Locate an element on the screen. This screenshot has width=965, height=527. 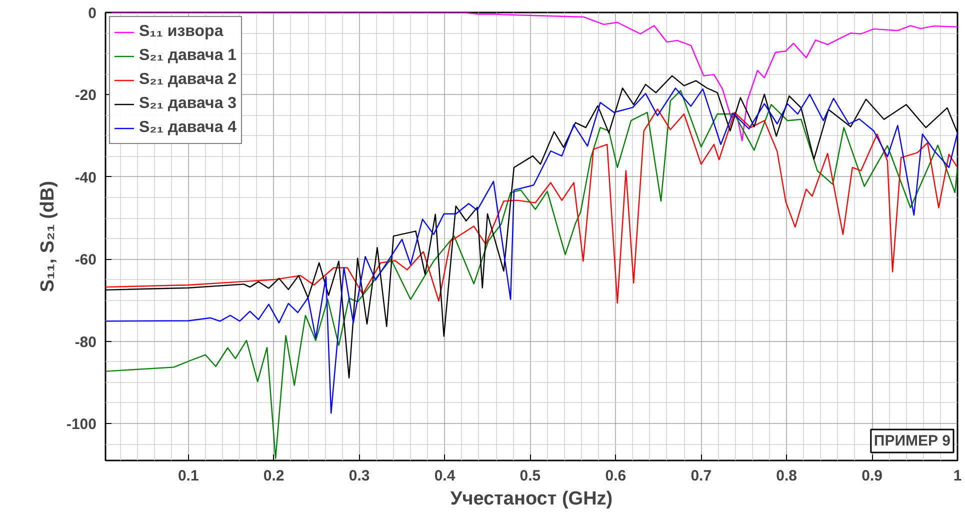
y-tick-label: -40 is located at coordinates (85, 177).